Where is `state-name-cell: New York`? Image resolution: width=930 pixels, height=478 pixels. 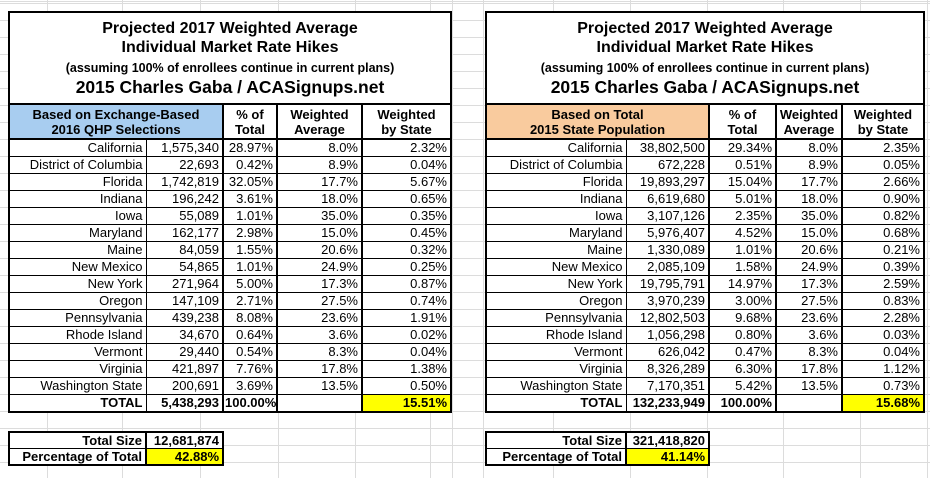
state-name-cell: New York is located at coordinates (556, 284).